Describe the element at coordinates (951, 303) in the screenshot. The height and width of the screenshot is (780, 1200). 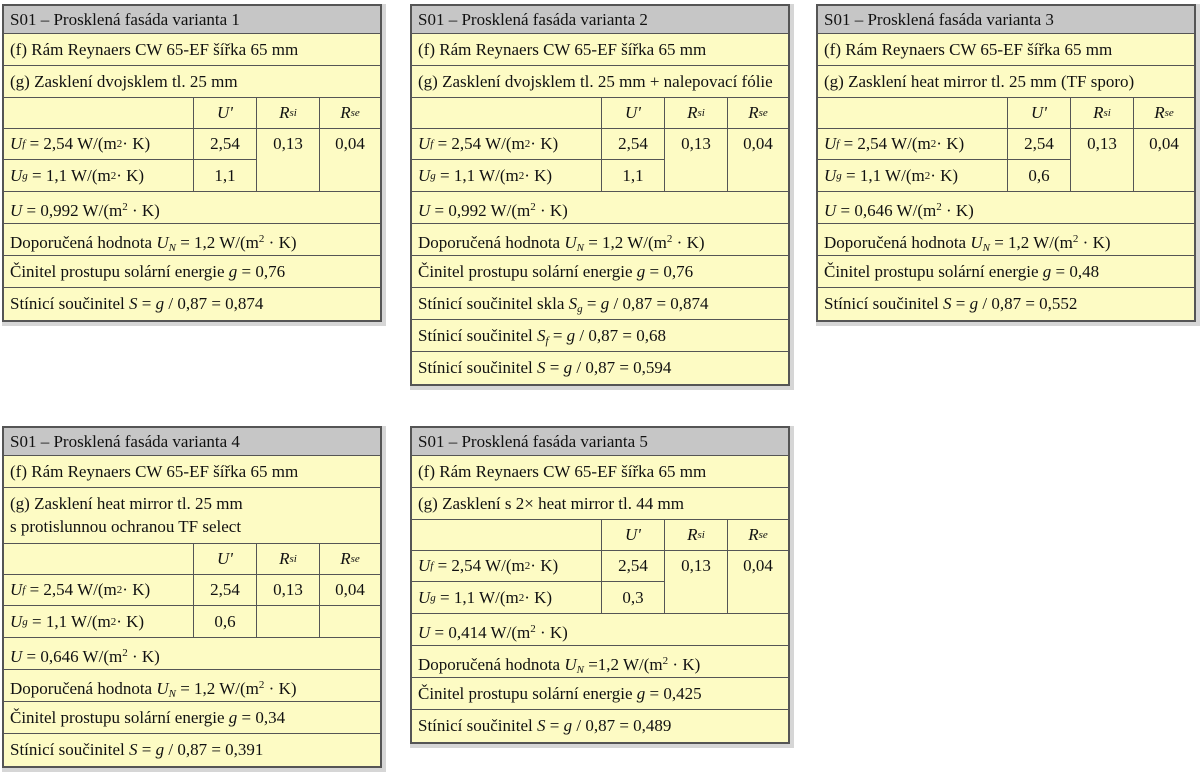
I see `shading-row: Stínicí součinitel S = g / 0,87 = 0,552` at that location.